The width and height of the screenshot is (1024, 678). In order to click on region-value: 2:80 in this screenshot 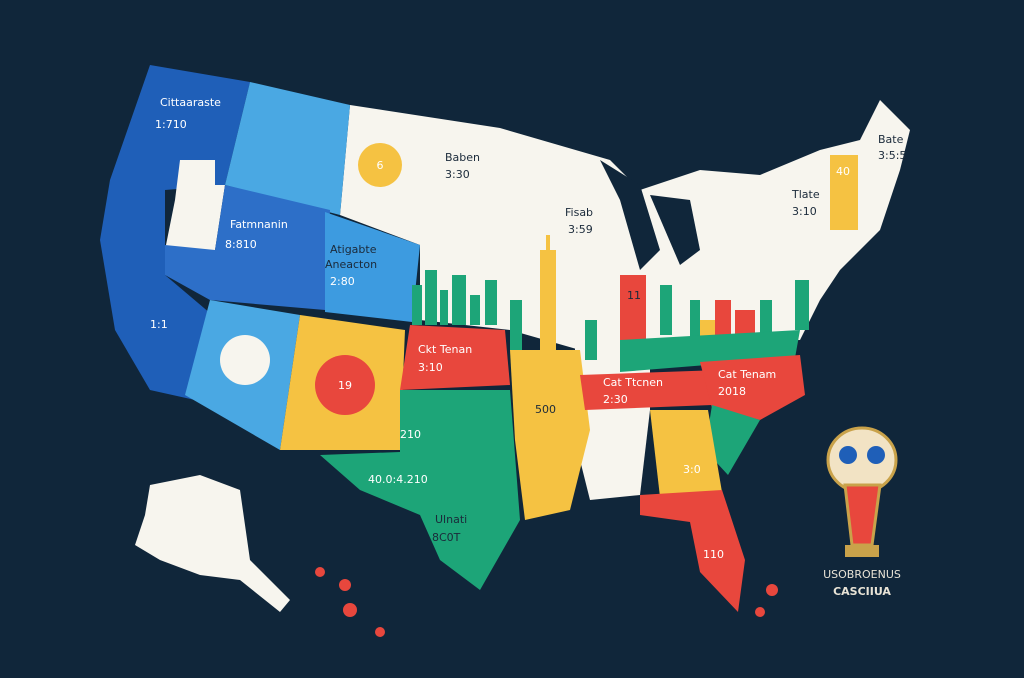, I will do `click(342, 281)`.